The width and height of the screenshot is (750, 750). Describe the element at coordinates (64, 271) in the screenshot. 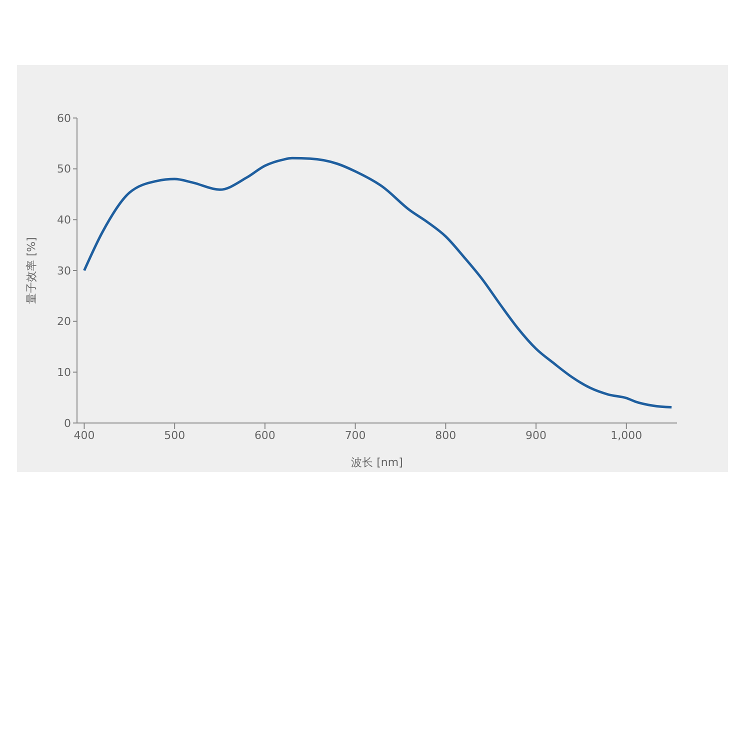

I see `y-tick-label: 30` at that location.